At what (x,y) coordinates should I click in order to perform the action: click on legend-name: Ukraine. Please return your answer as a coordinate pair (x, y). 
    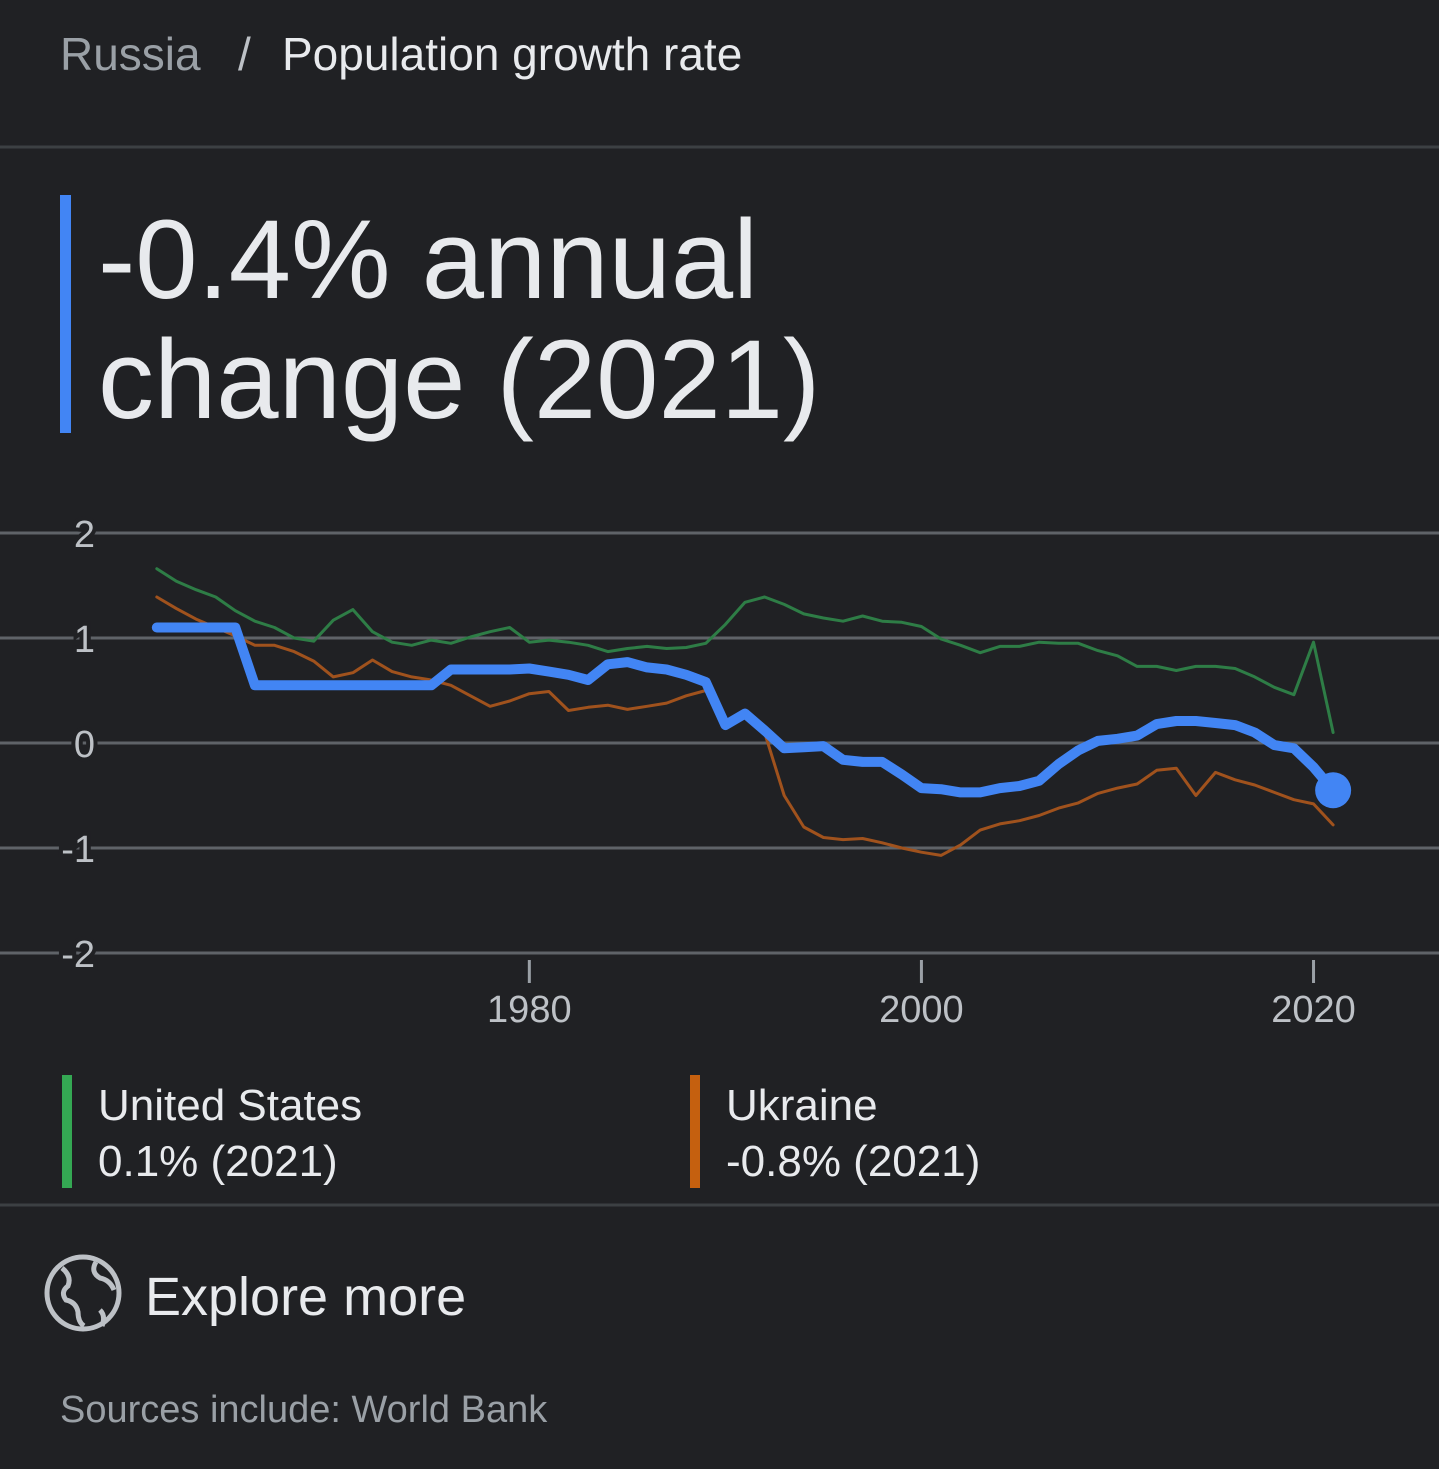
    Looking at the image, I should click on (802, 1105).